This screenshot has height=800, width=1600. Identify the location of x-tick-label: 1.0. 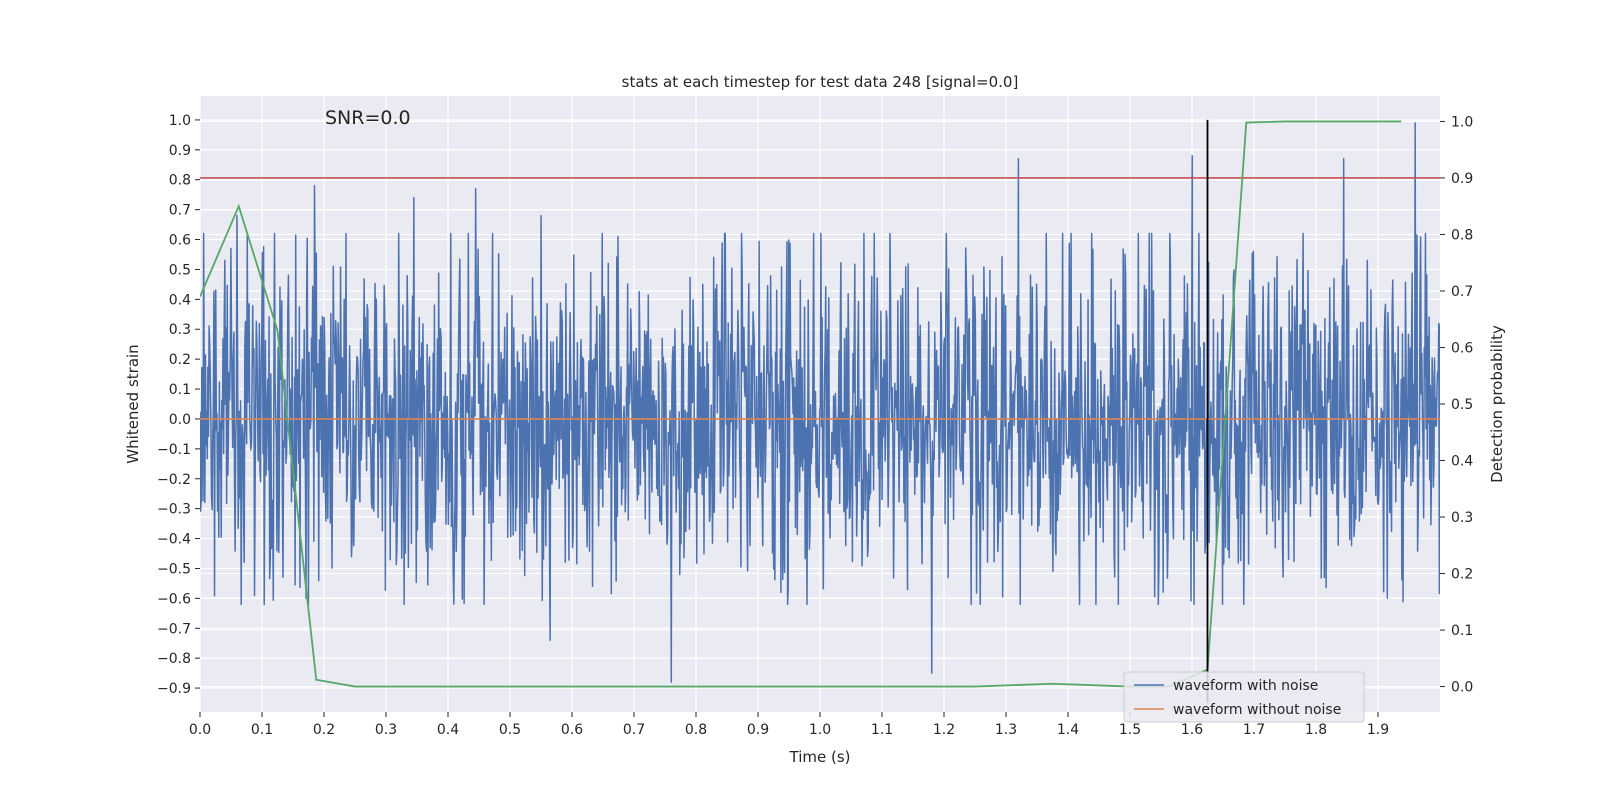
(820, 730).